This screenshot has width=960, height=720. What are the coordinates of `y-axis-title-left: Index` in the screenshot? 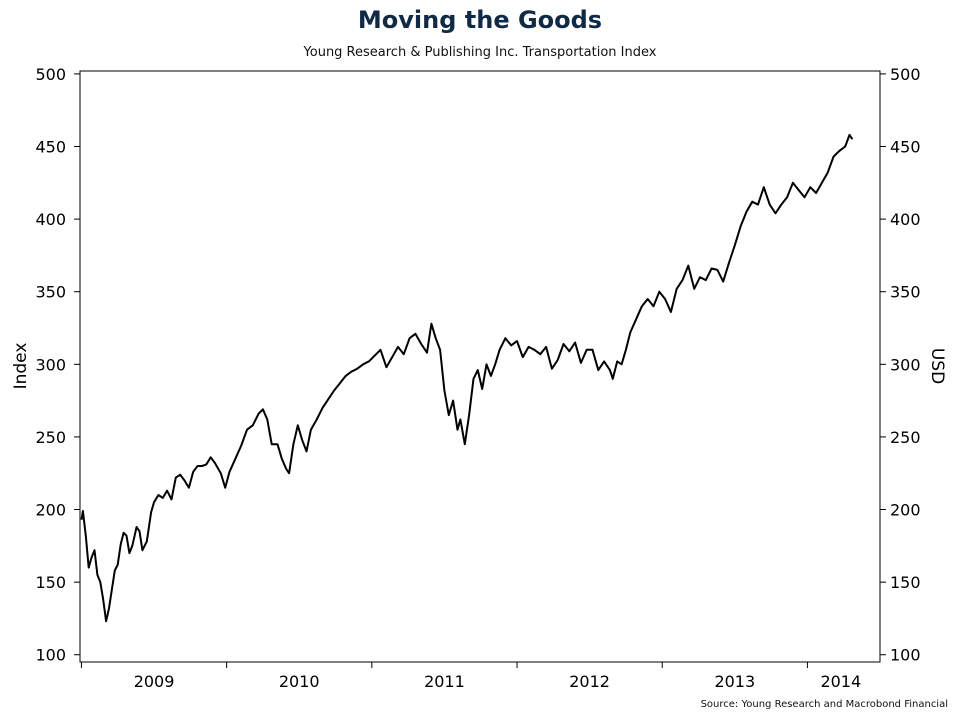 It's located at (21, 366).